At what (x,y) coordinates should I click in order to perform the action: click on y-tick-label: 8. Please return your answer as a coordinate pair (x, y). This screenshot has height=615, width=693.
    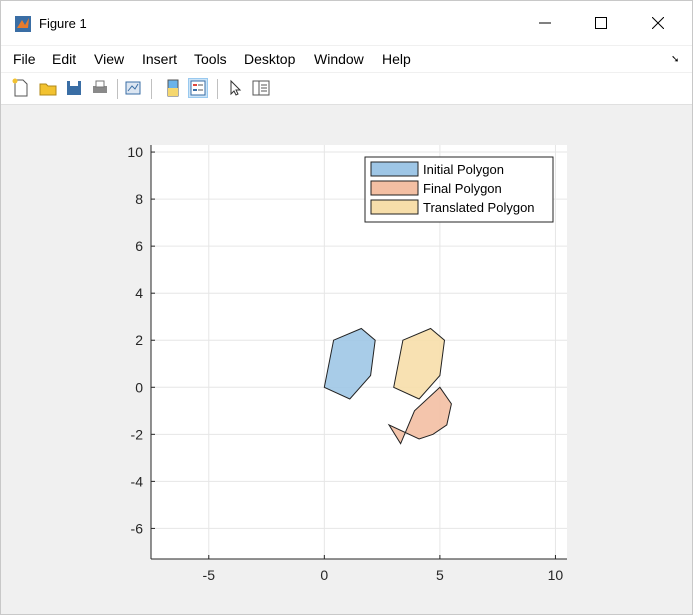
    Looking at the image, I should click on (139, 199).